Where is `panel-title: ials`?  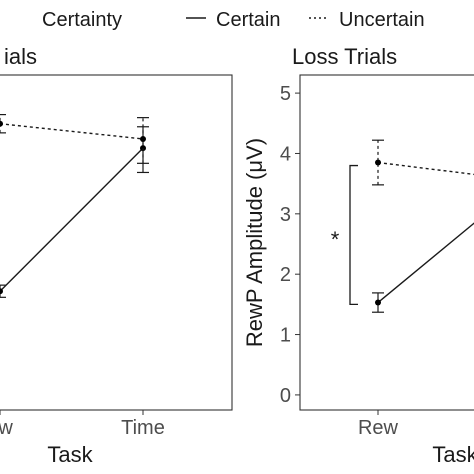 panel-title: ials is located at coordinates (20, 56).